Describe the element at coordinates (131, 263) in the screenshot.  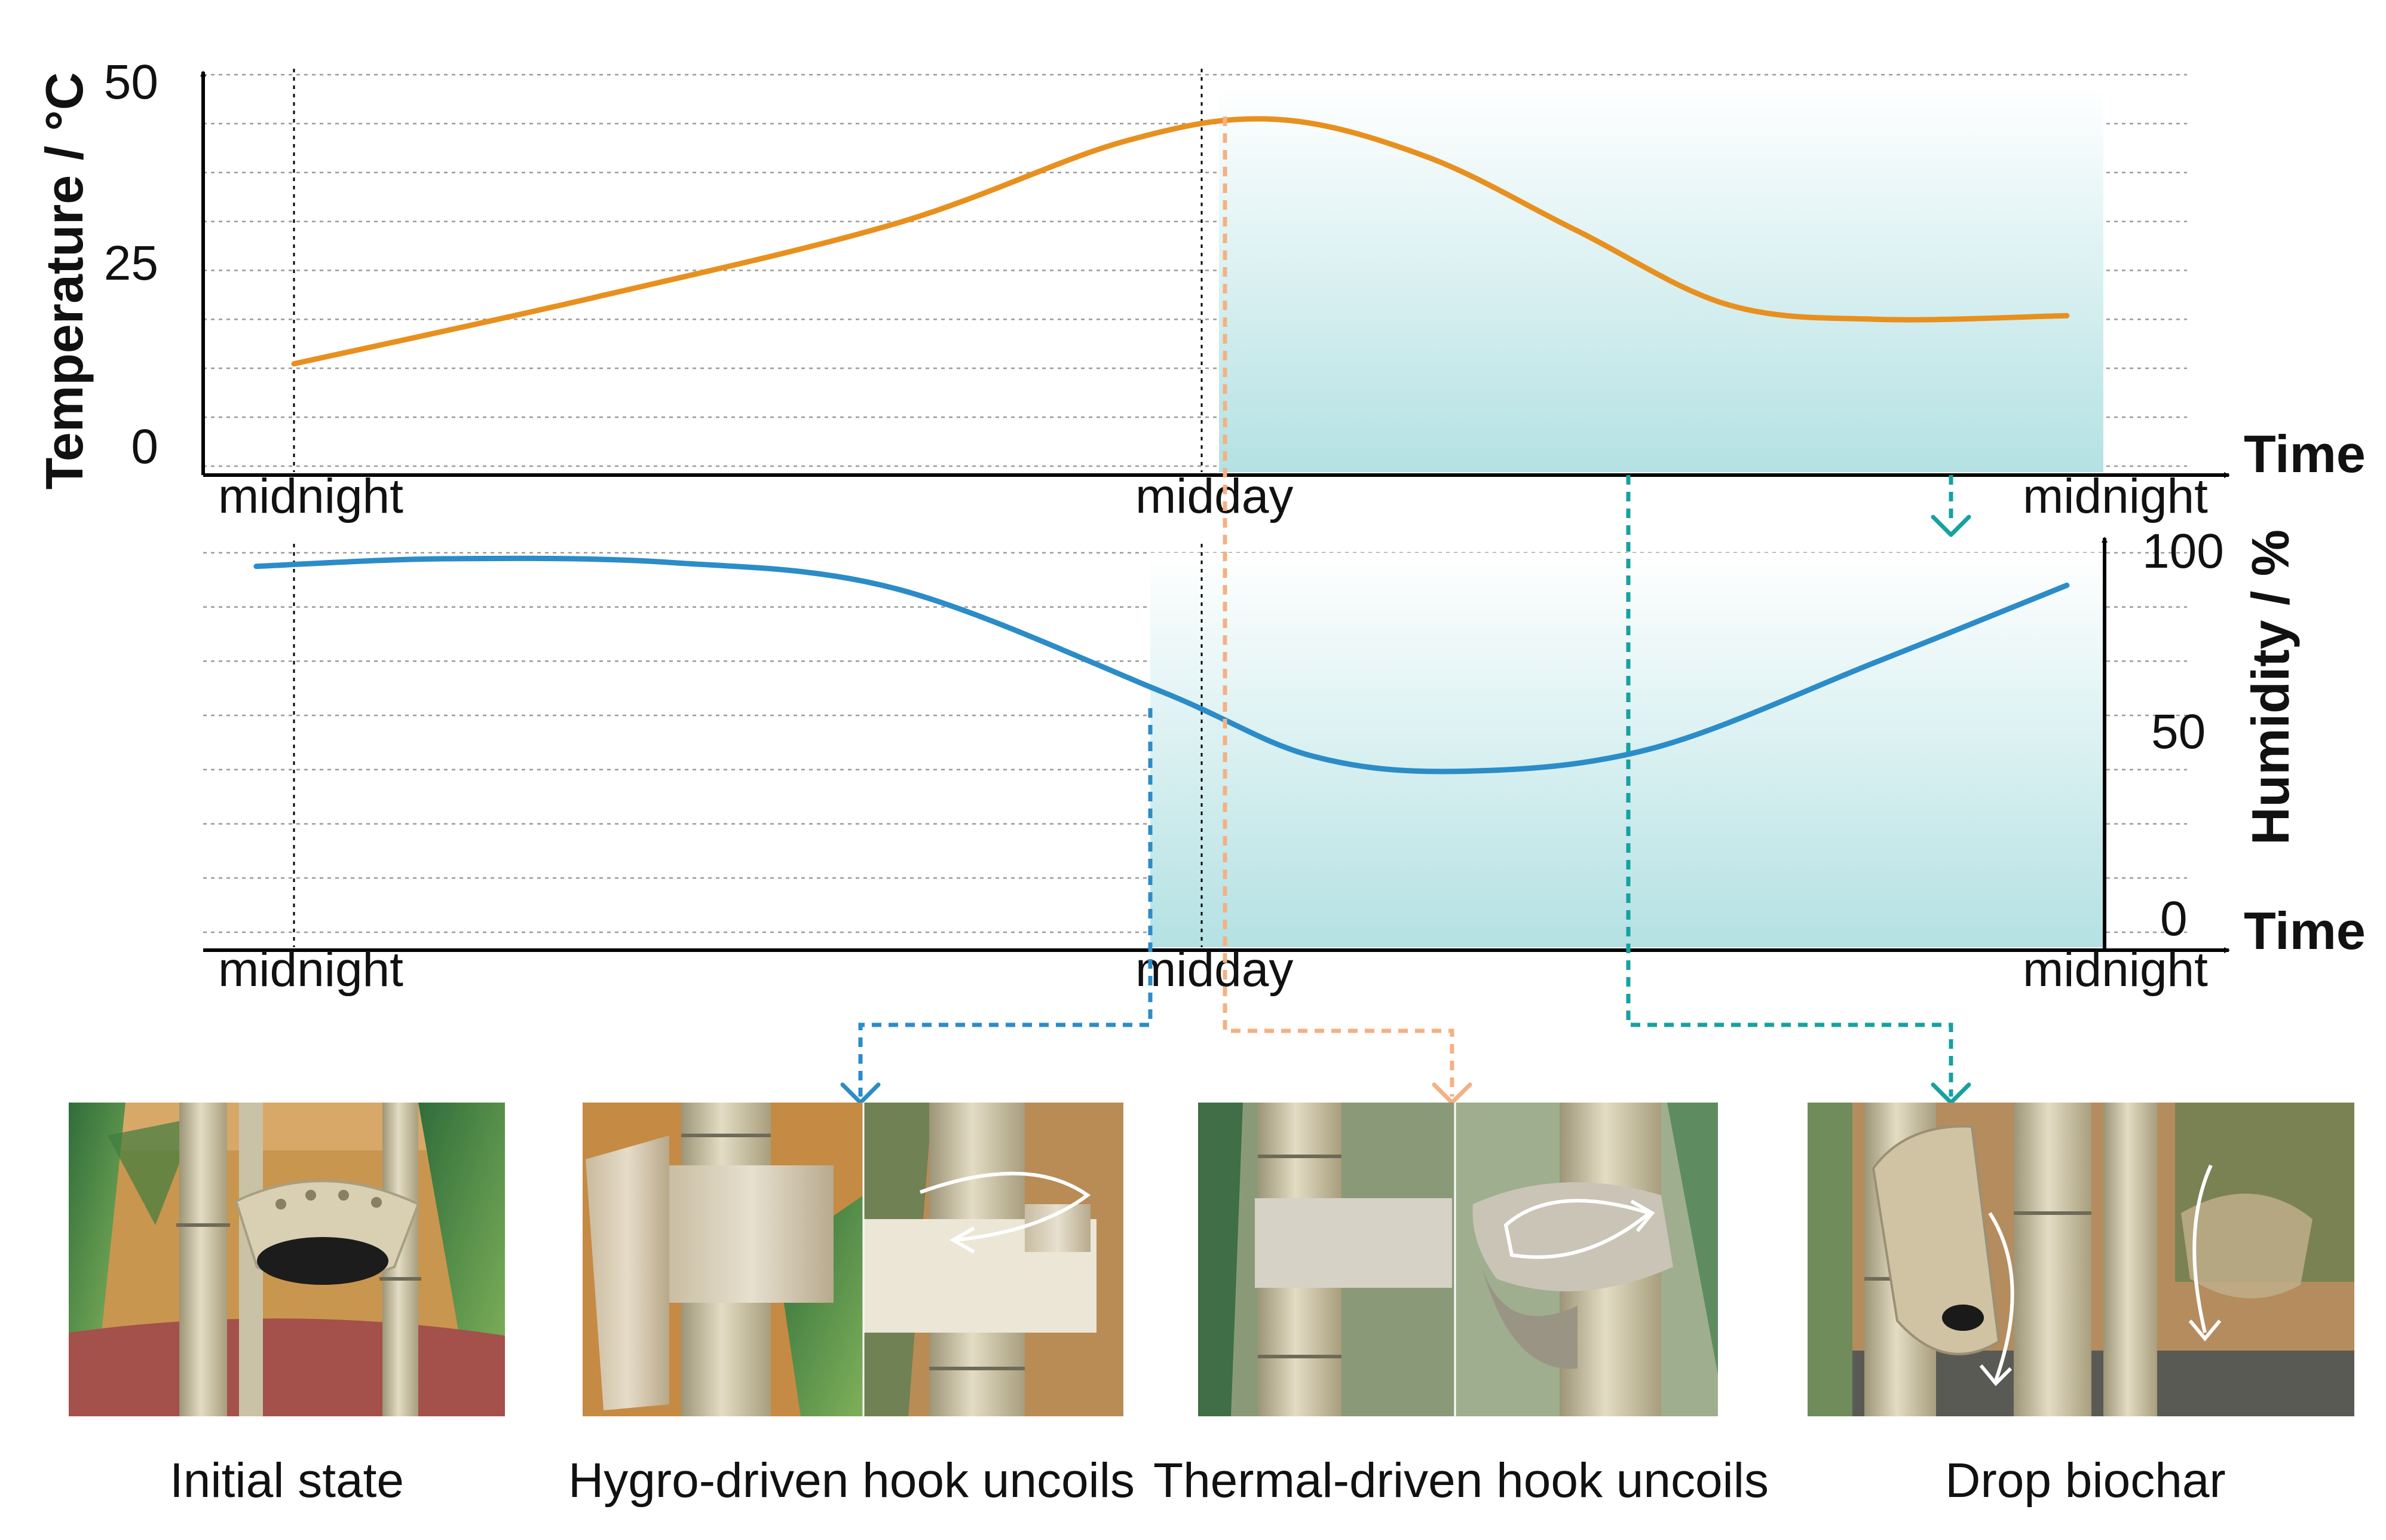
I see `temperature-tick-25: 25` at that location.